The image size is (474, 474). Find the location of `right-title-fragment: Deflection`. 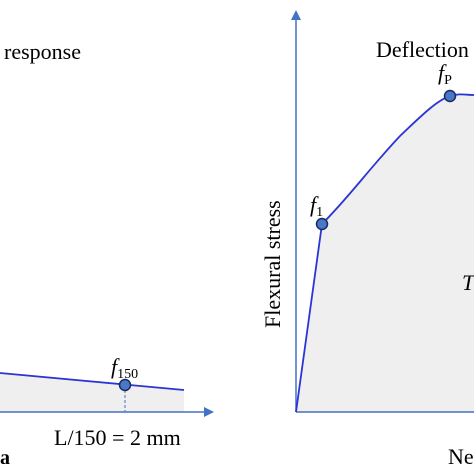

right-title-fragment: Deflection is located at coordinates (422, 49).